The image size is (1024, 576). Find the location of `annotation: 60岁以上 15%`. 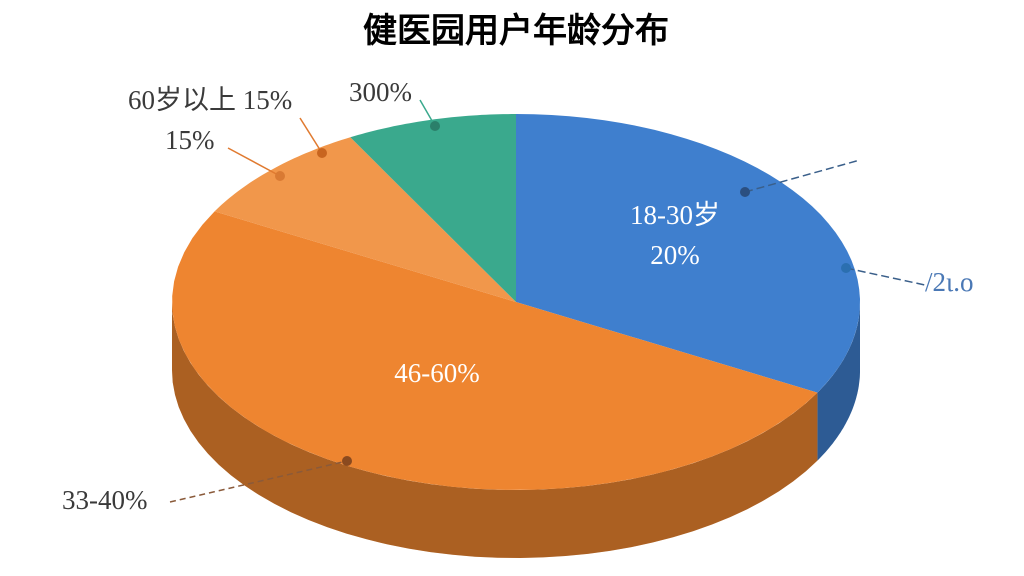

annotation: 60岁以上 15% is located at coordinates (210, 100).